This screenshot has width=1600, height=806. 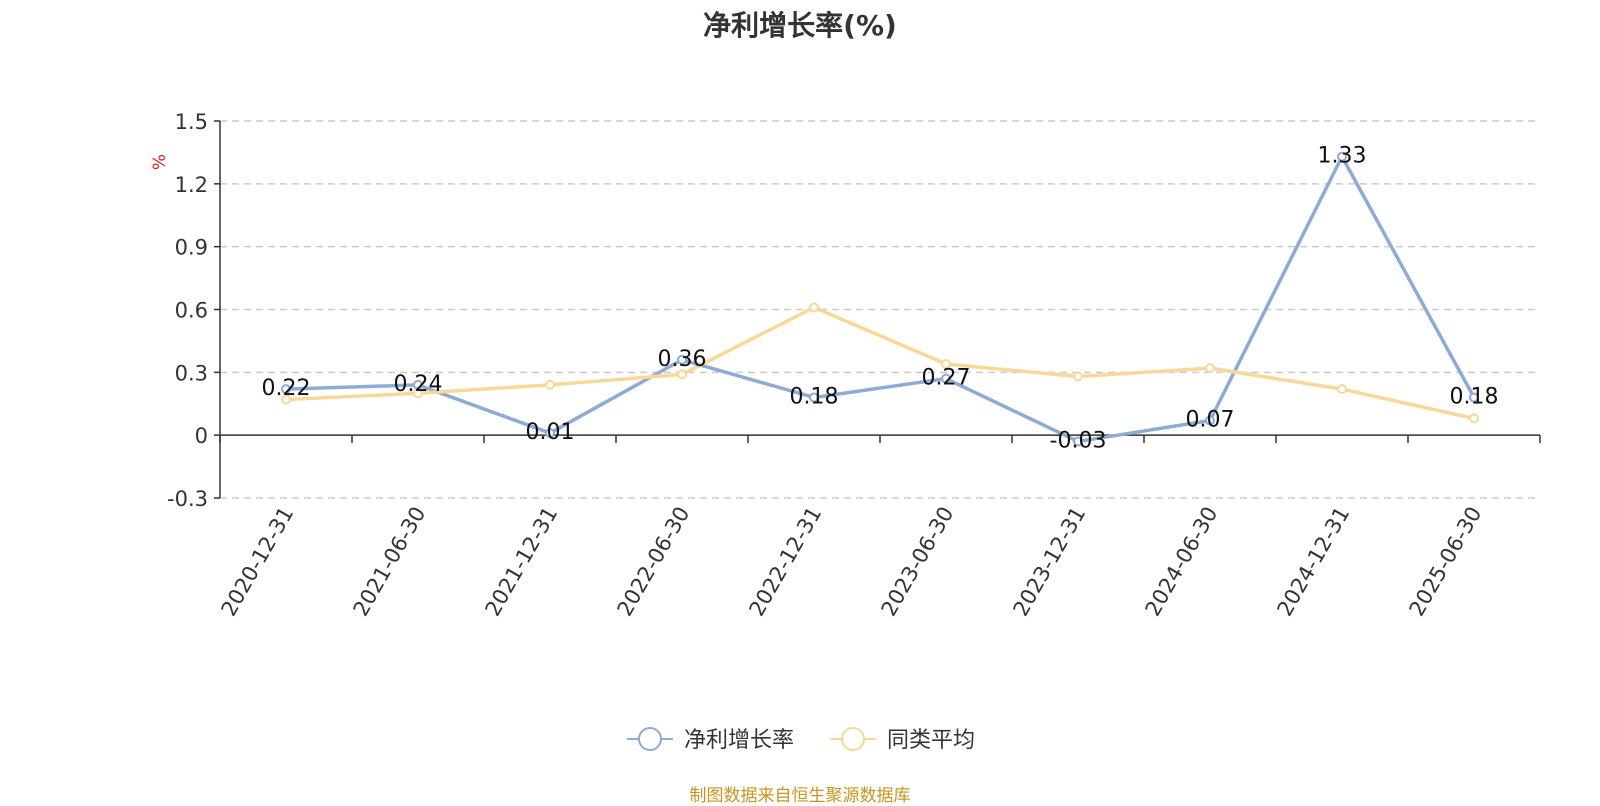 I want to click on x-tick-label: 2022-12-31, so click(x=786, y=562).